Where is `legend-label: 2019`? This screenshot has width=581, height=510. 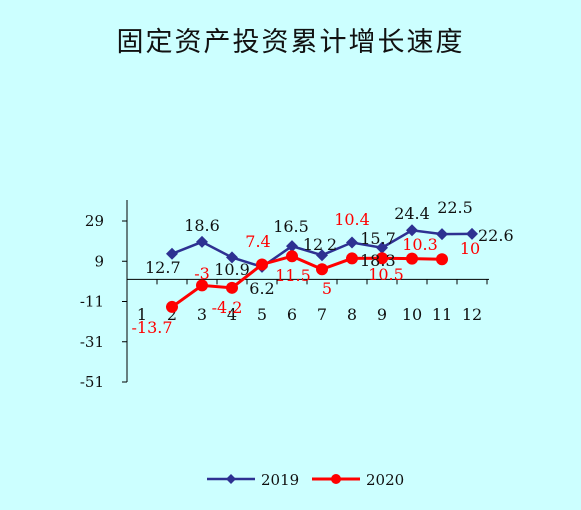 legend-label: 2019 is located at coordinates (280, 480).